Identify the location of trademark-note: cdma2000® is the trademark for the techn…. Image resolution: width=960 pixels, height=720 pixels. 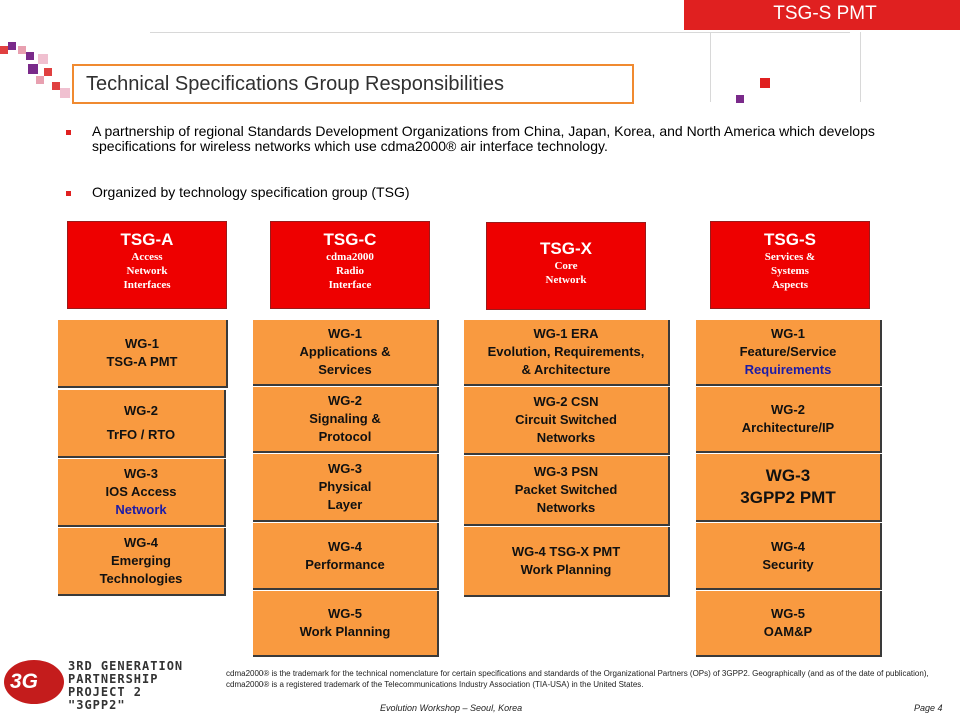
(577, 679).